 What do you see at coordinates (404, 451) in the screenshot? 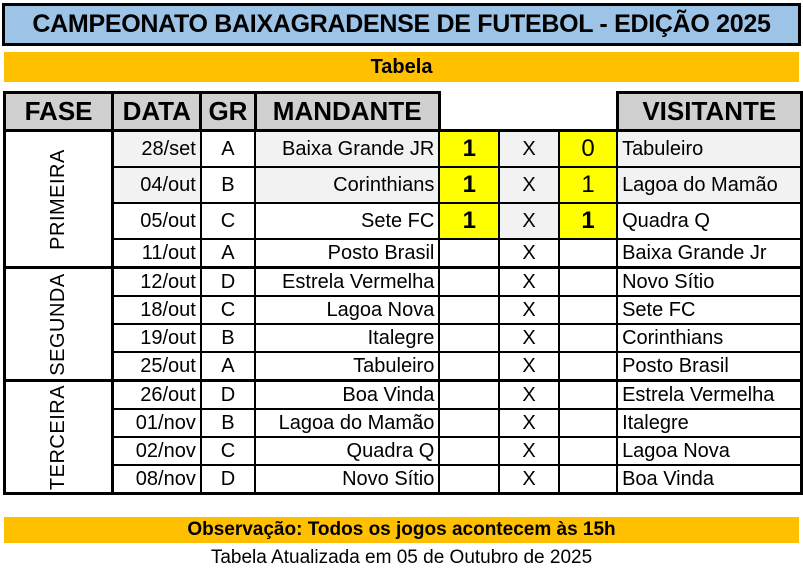
I see `table-row: 02/nov C Quadra Q X Lagoa Nova` at bounding box center [404, 451].